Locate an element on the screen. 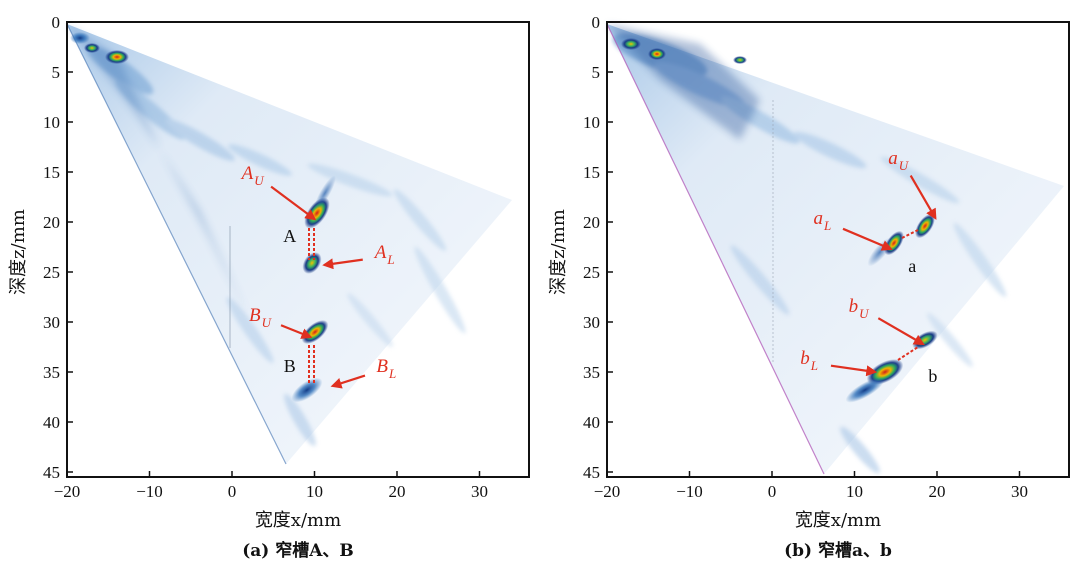 This screenshot has width=1080, height=567. x-axis-label-a: 宽度x/mm is located at coordinates (298, 520).